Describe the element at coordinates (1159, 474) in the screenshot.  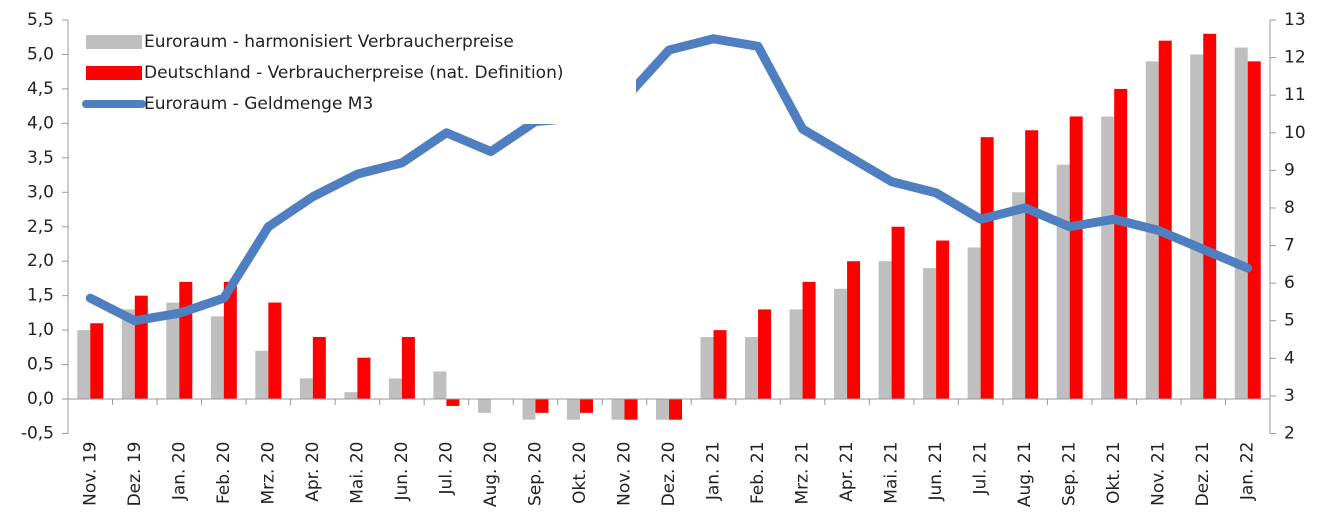
I see `x-tick-label: Nov. 21` at that location.